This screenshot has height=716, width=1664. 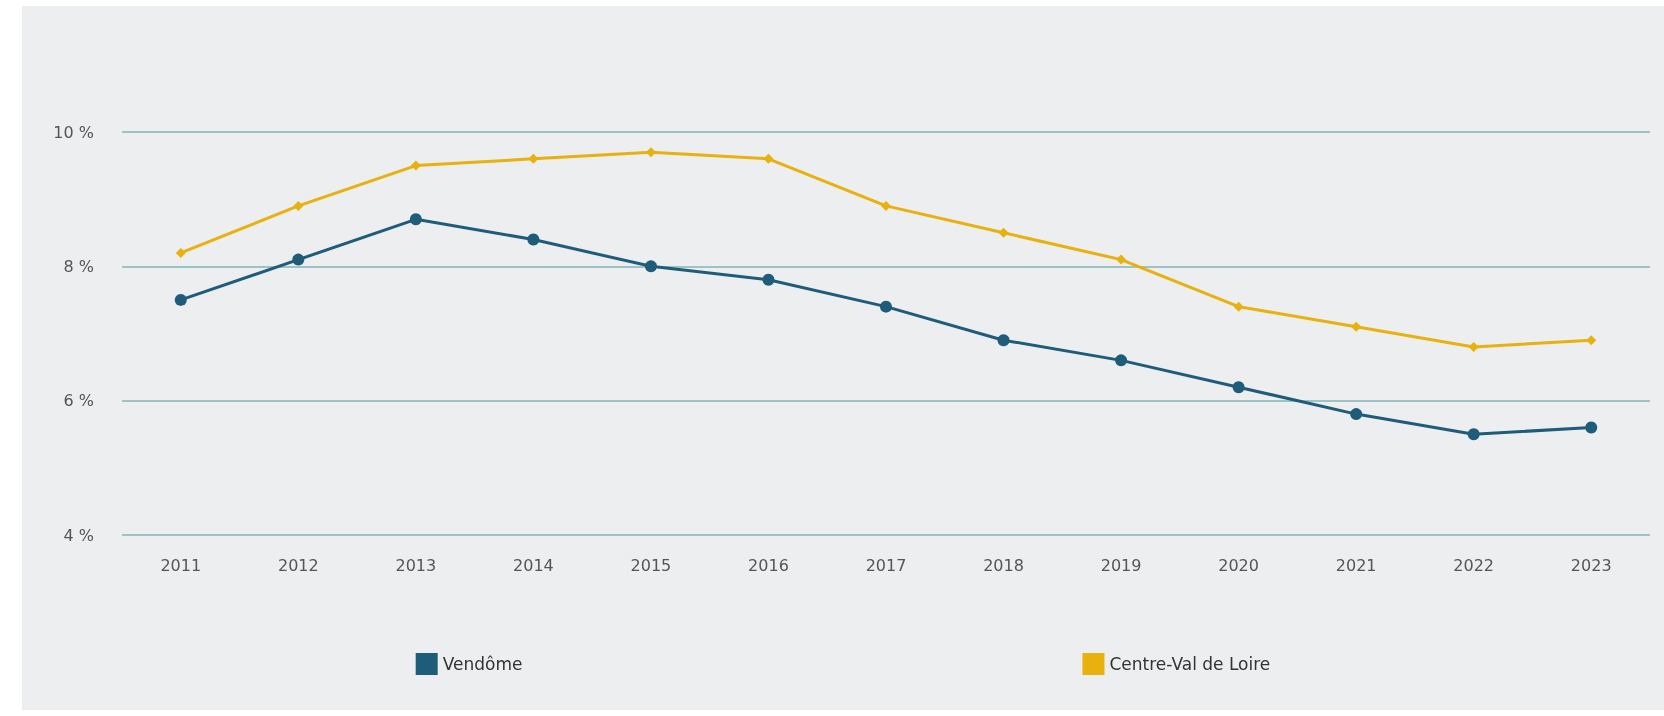 What do you see at coordinates (1591, 565) in the screenshot?
I see `x-tick-label: 2023` at bounding box center [1591, 565].